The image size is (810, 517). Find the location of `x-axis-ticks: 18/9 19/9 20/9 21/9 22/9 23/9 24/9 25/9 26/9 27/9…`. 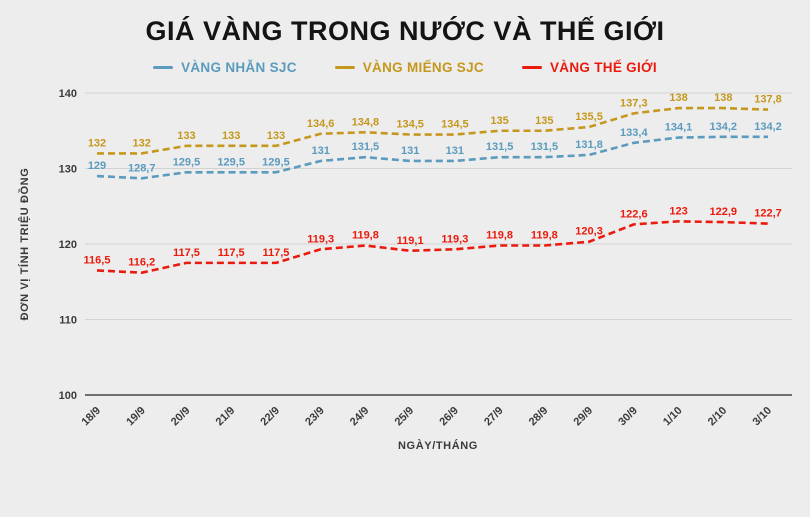

x-axis-ticks: 18/9 19/9 20/9 21/9 22/9 23/9 24/9 25/9 26/9 27/9… is located at coordinates (426, 417).